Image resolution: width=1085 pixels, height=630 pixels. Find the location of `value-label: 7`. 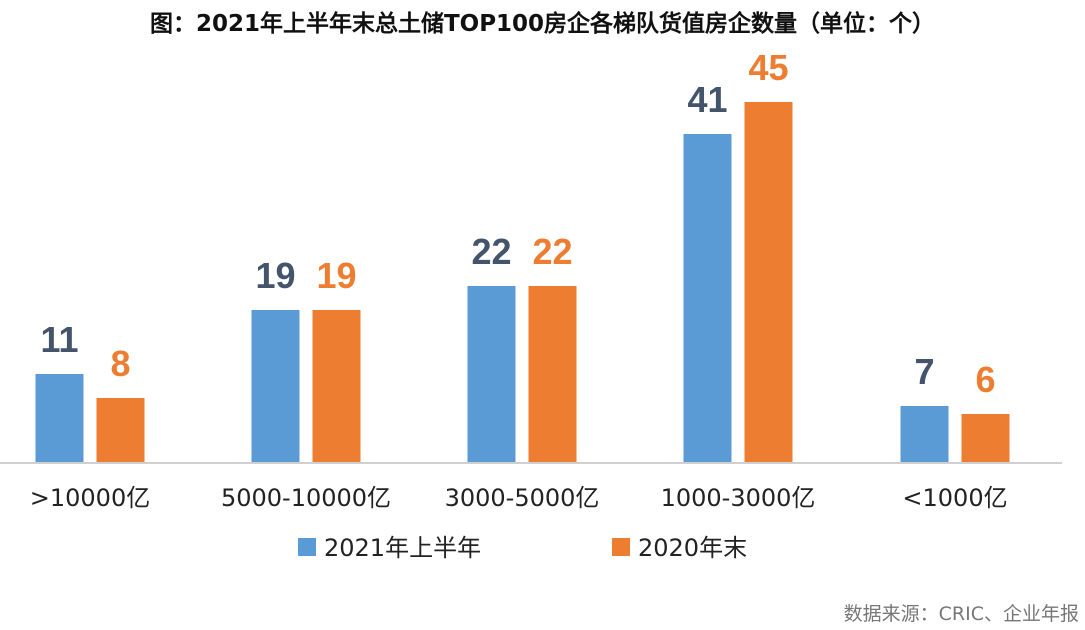

value-label: 7 is located at coordinates (924, 371).